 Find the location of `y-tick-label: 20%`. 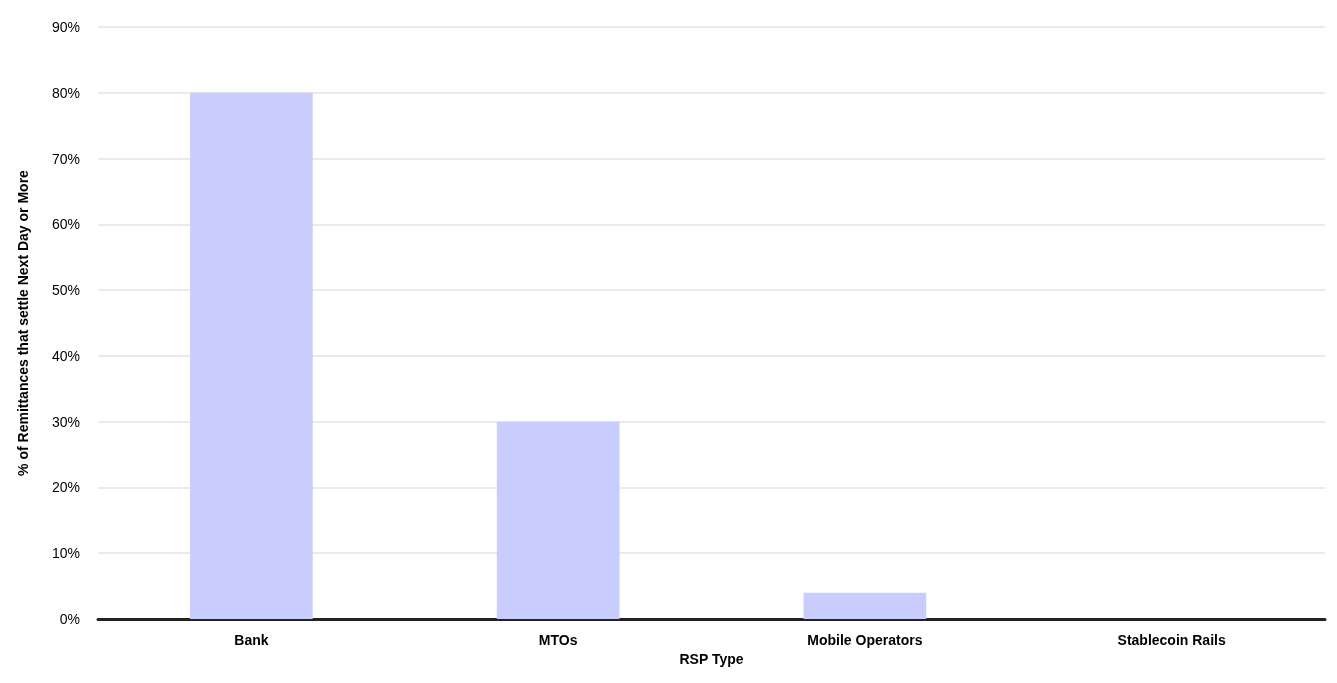

y-tick-label: 20% is located at coordinates (65, 487).